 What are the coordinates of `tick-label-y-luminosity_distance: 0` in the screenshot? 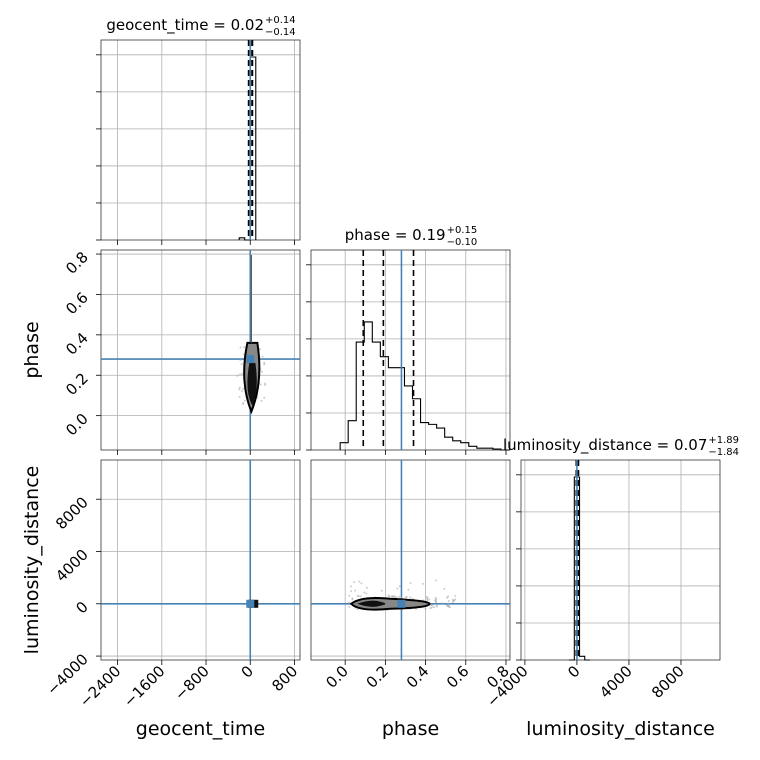 It's located at (81, 607).